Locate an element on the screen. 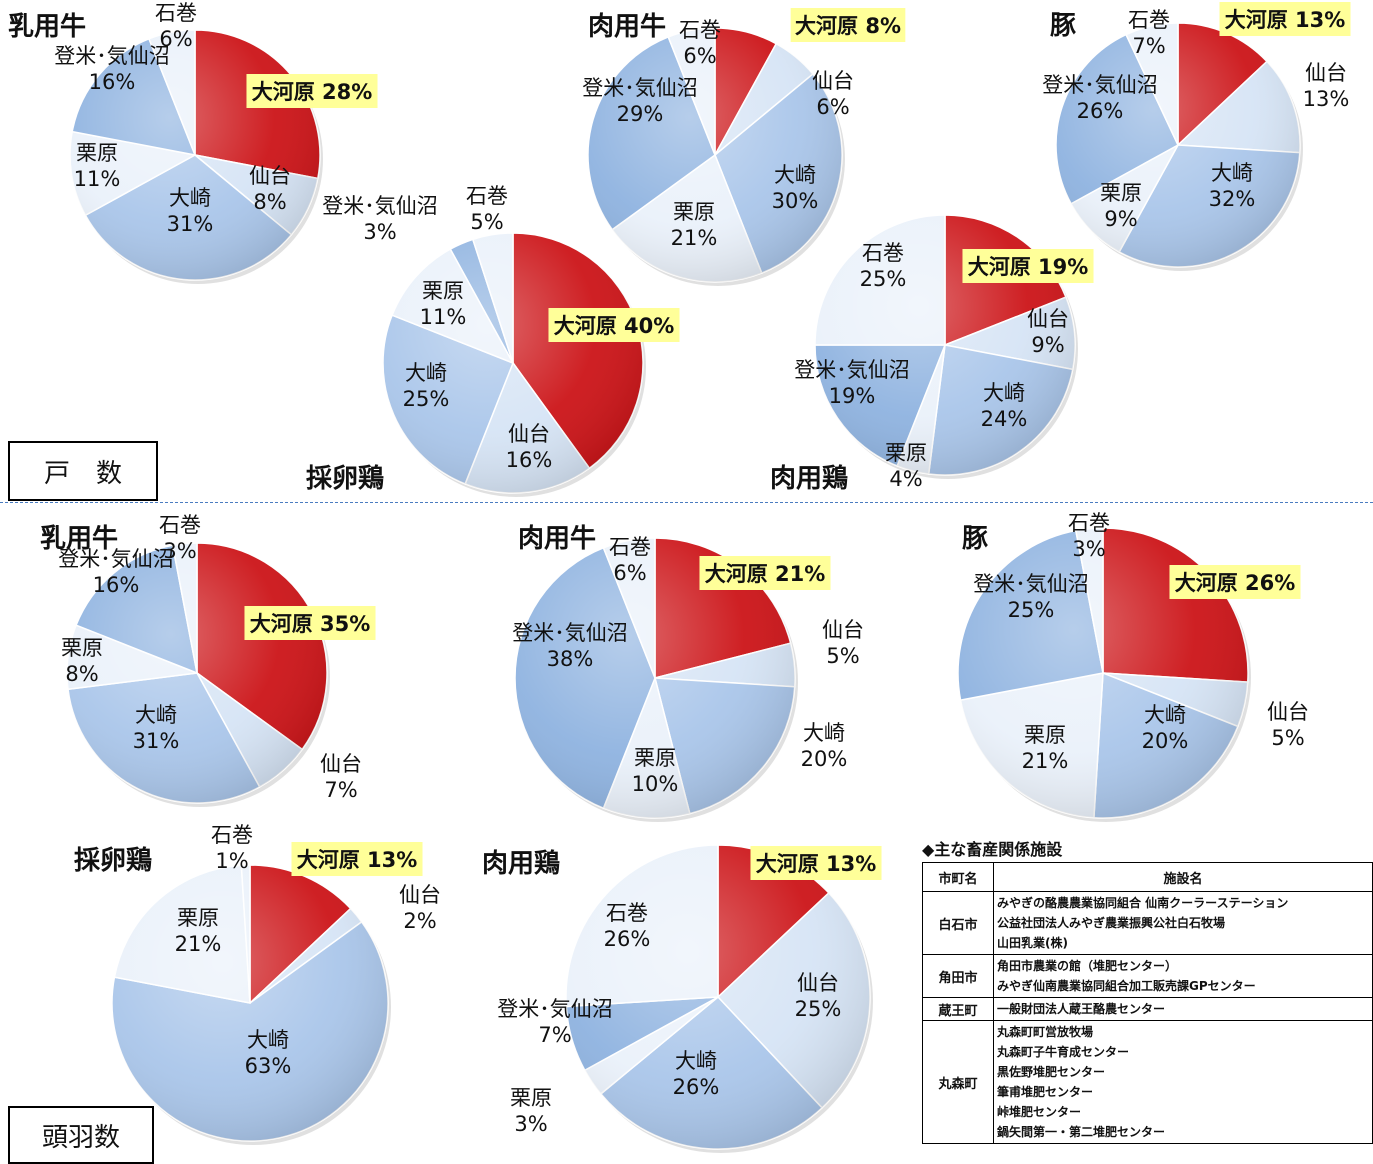 Image resolution: width=1373 pixels, height=1164 pixels. facility-item: 丸森町子牛育成センター is located at coordinates (1063, 1052).